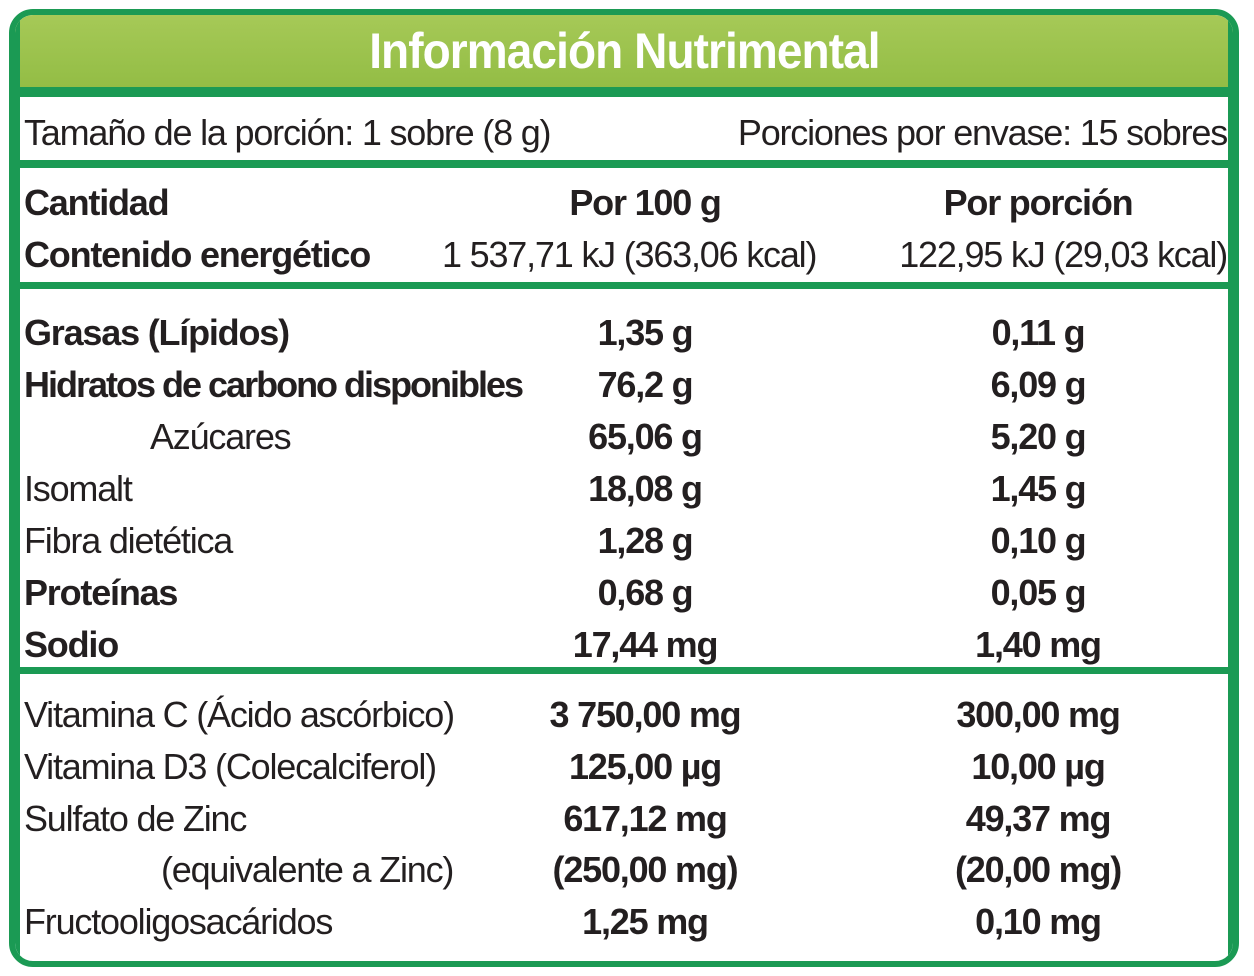 This screenshot has width=1254, height=976. What do you see at coordinates (645, 766) in the screenshot?
I see `micro-per-100g: 125,00 µg` at bounding box center [645, 766].